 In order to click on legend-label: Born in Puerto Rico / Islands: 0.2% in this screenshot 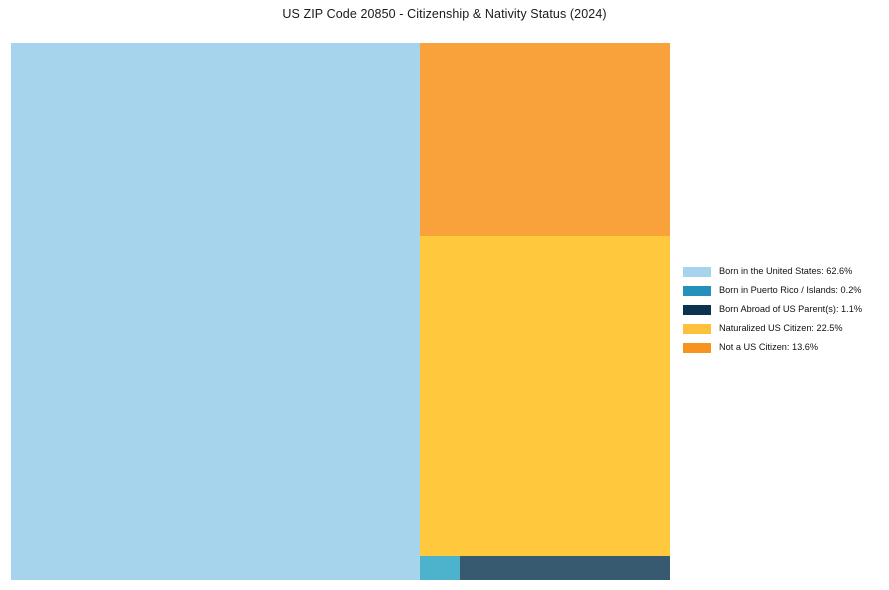, I will do `click(790, 290)`.